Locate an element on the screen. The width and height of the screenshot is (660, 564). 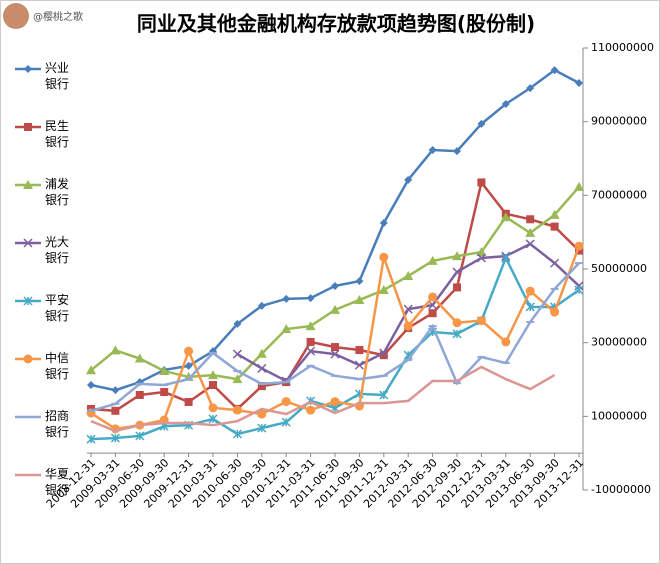
y-tick-label: 10000000 is located at coordinates (619, 415).